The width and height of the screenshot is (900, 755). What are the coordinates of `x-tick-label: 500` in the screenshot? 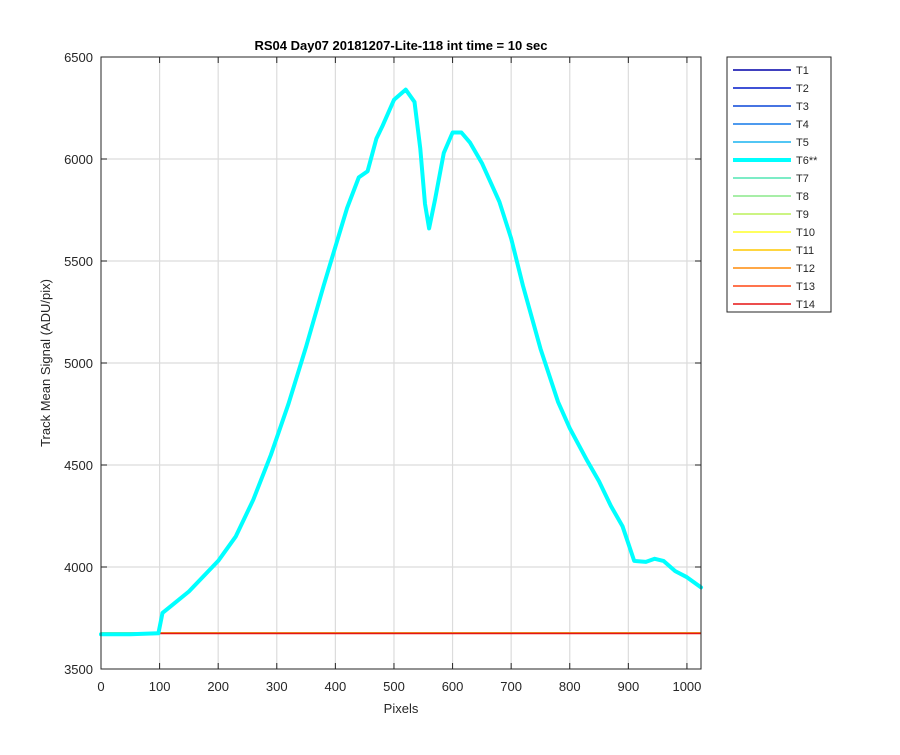 It's located at (394, 686).